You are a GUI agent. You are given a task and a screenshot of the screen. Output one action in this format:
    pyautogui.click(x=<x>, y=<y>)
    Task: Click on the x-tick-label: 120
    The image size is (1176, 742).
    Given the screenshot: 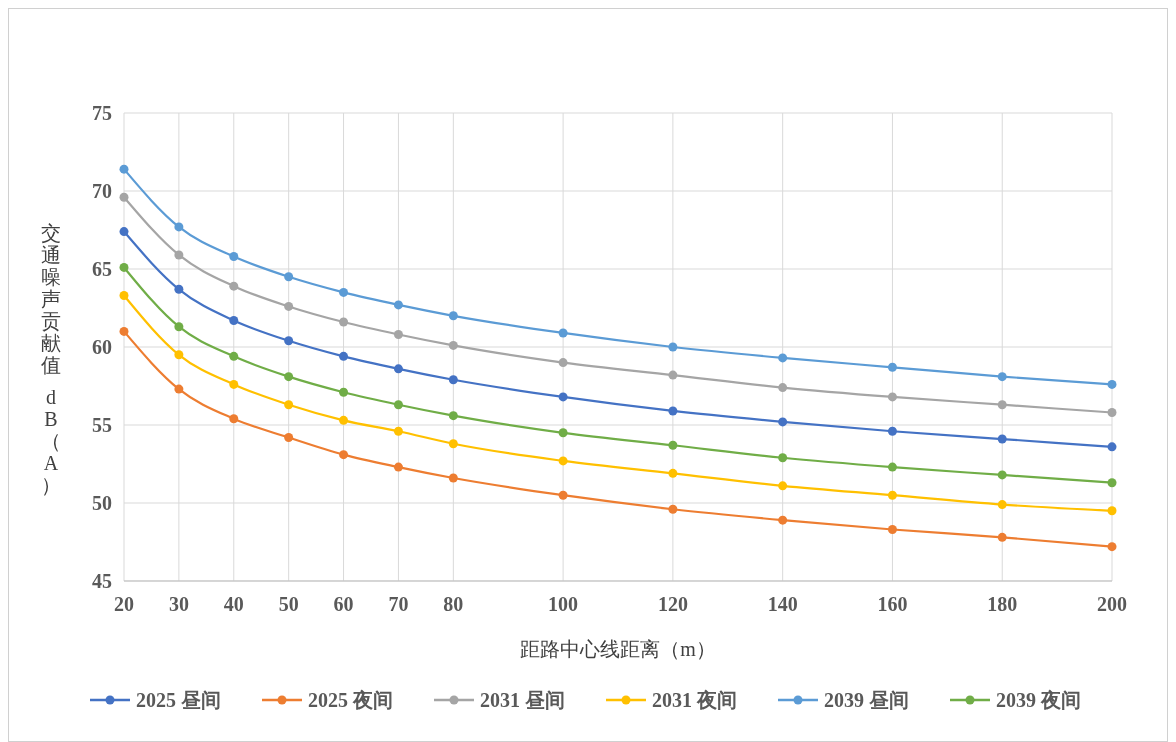 What is the action you would take?
    pyautogui.click(x=672, y=604)
    